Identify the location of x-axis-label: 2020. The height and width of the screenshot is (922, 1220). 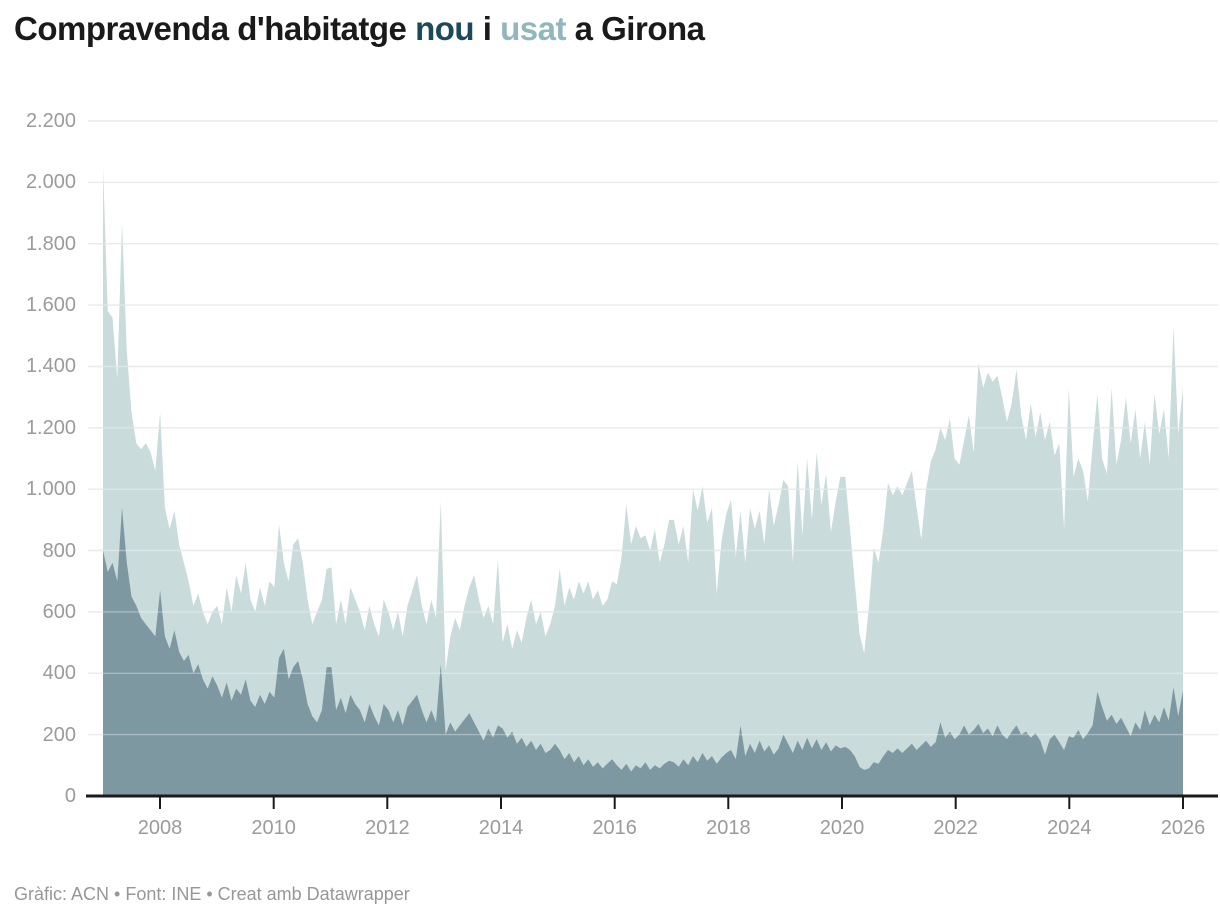
(842, 828).